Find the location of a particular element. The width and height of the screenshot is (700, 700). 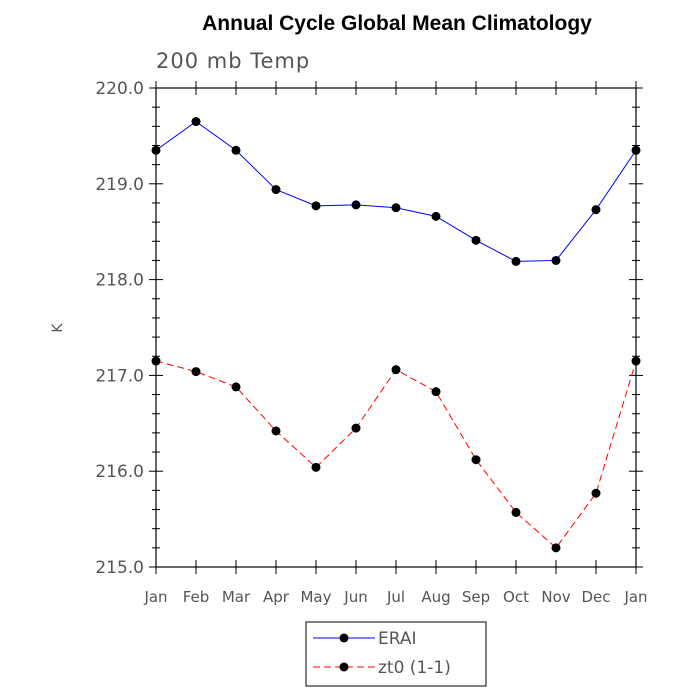

legend: ERAI zt0 (1-1) is located at coordinates (396, 654).